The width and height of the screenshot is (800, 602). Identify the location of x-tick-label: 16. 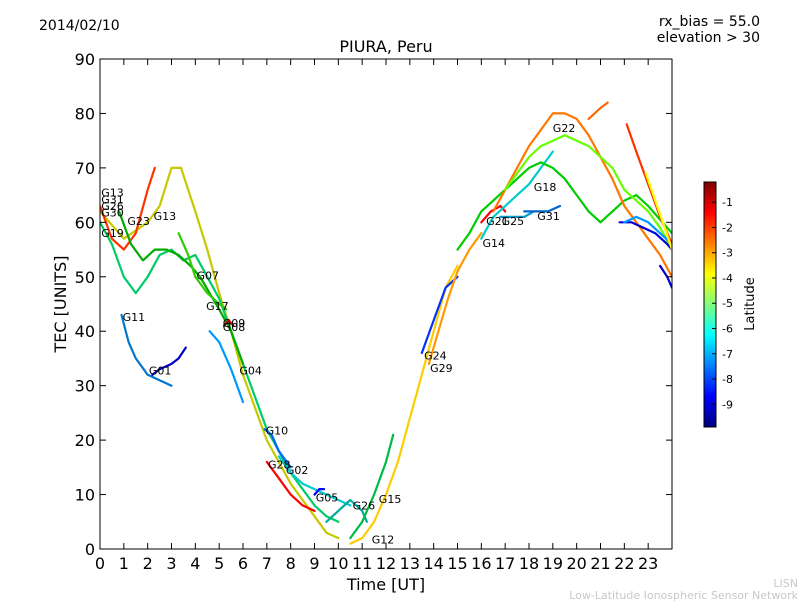
(481, 563).